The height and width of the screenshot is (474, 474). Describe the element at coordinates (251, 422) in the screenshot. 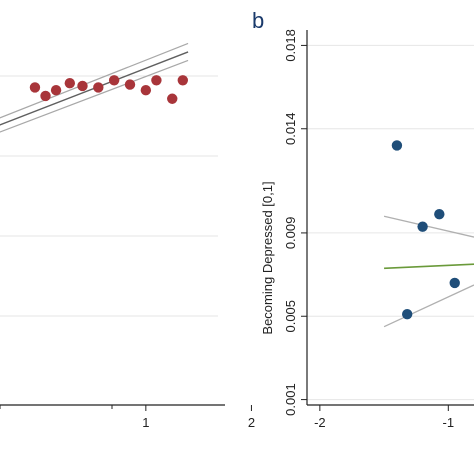

I see `panel-a-x-tick-label: 2` at that location.